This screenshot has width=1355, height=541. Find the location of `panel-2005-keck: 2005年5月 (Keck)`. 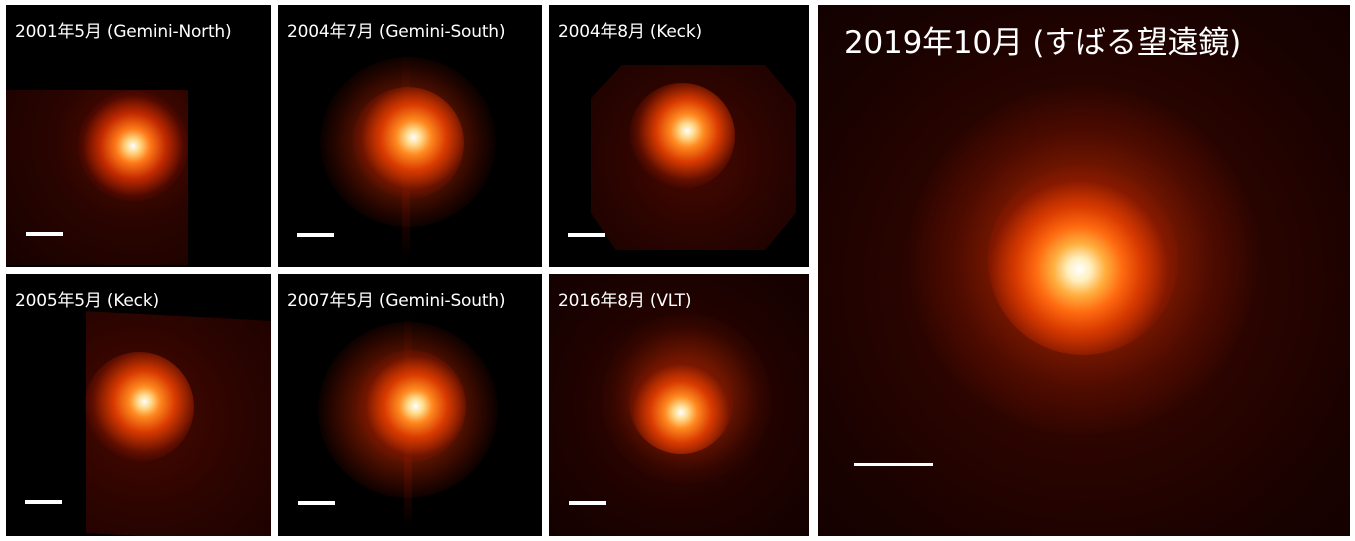

panel-2005-keck: 2005年5月 (Keck) is located at coordinates (138, 405).